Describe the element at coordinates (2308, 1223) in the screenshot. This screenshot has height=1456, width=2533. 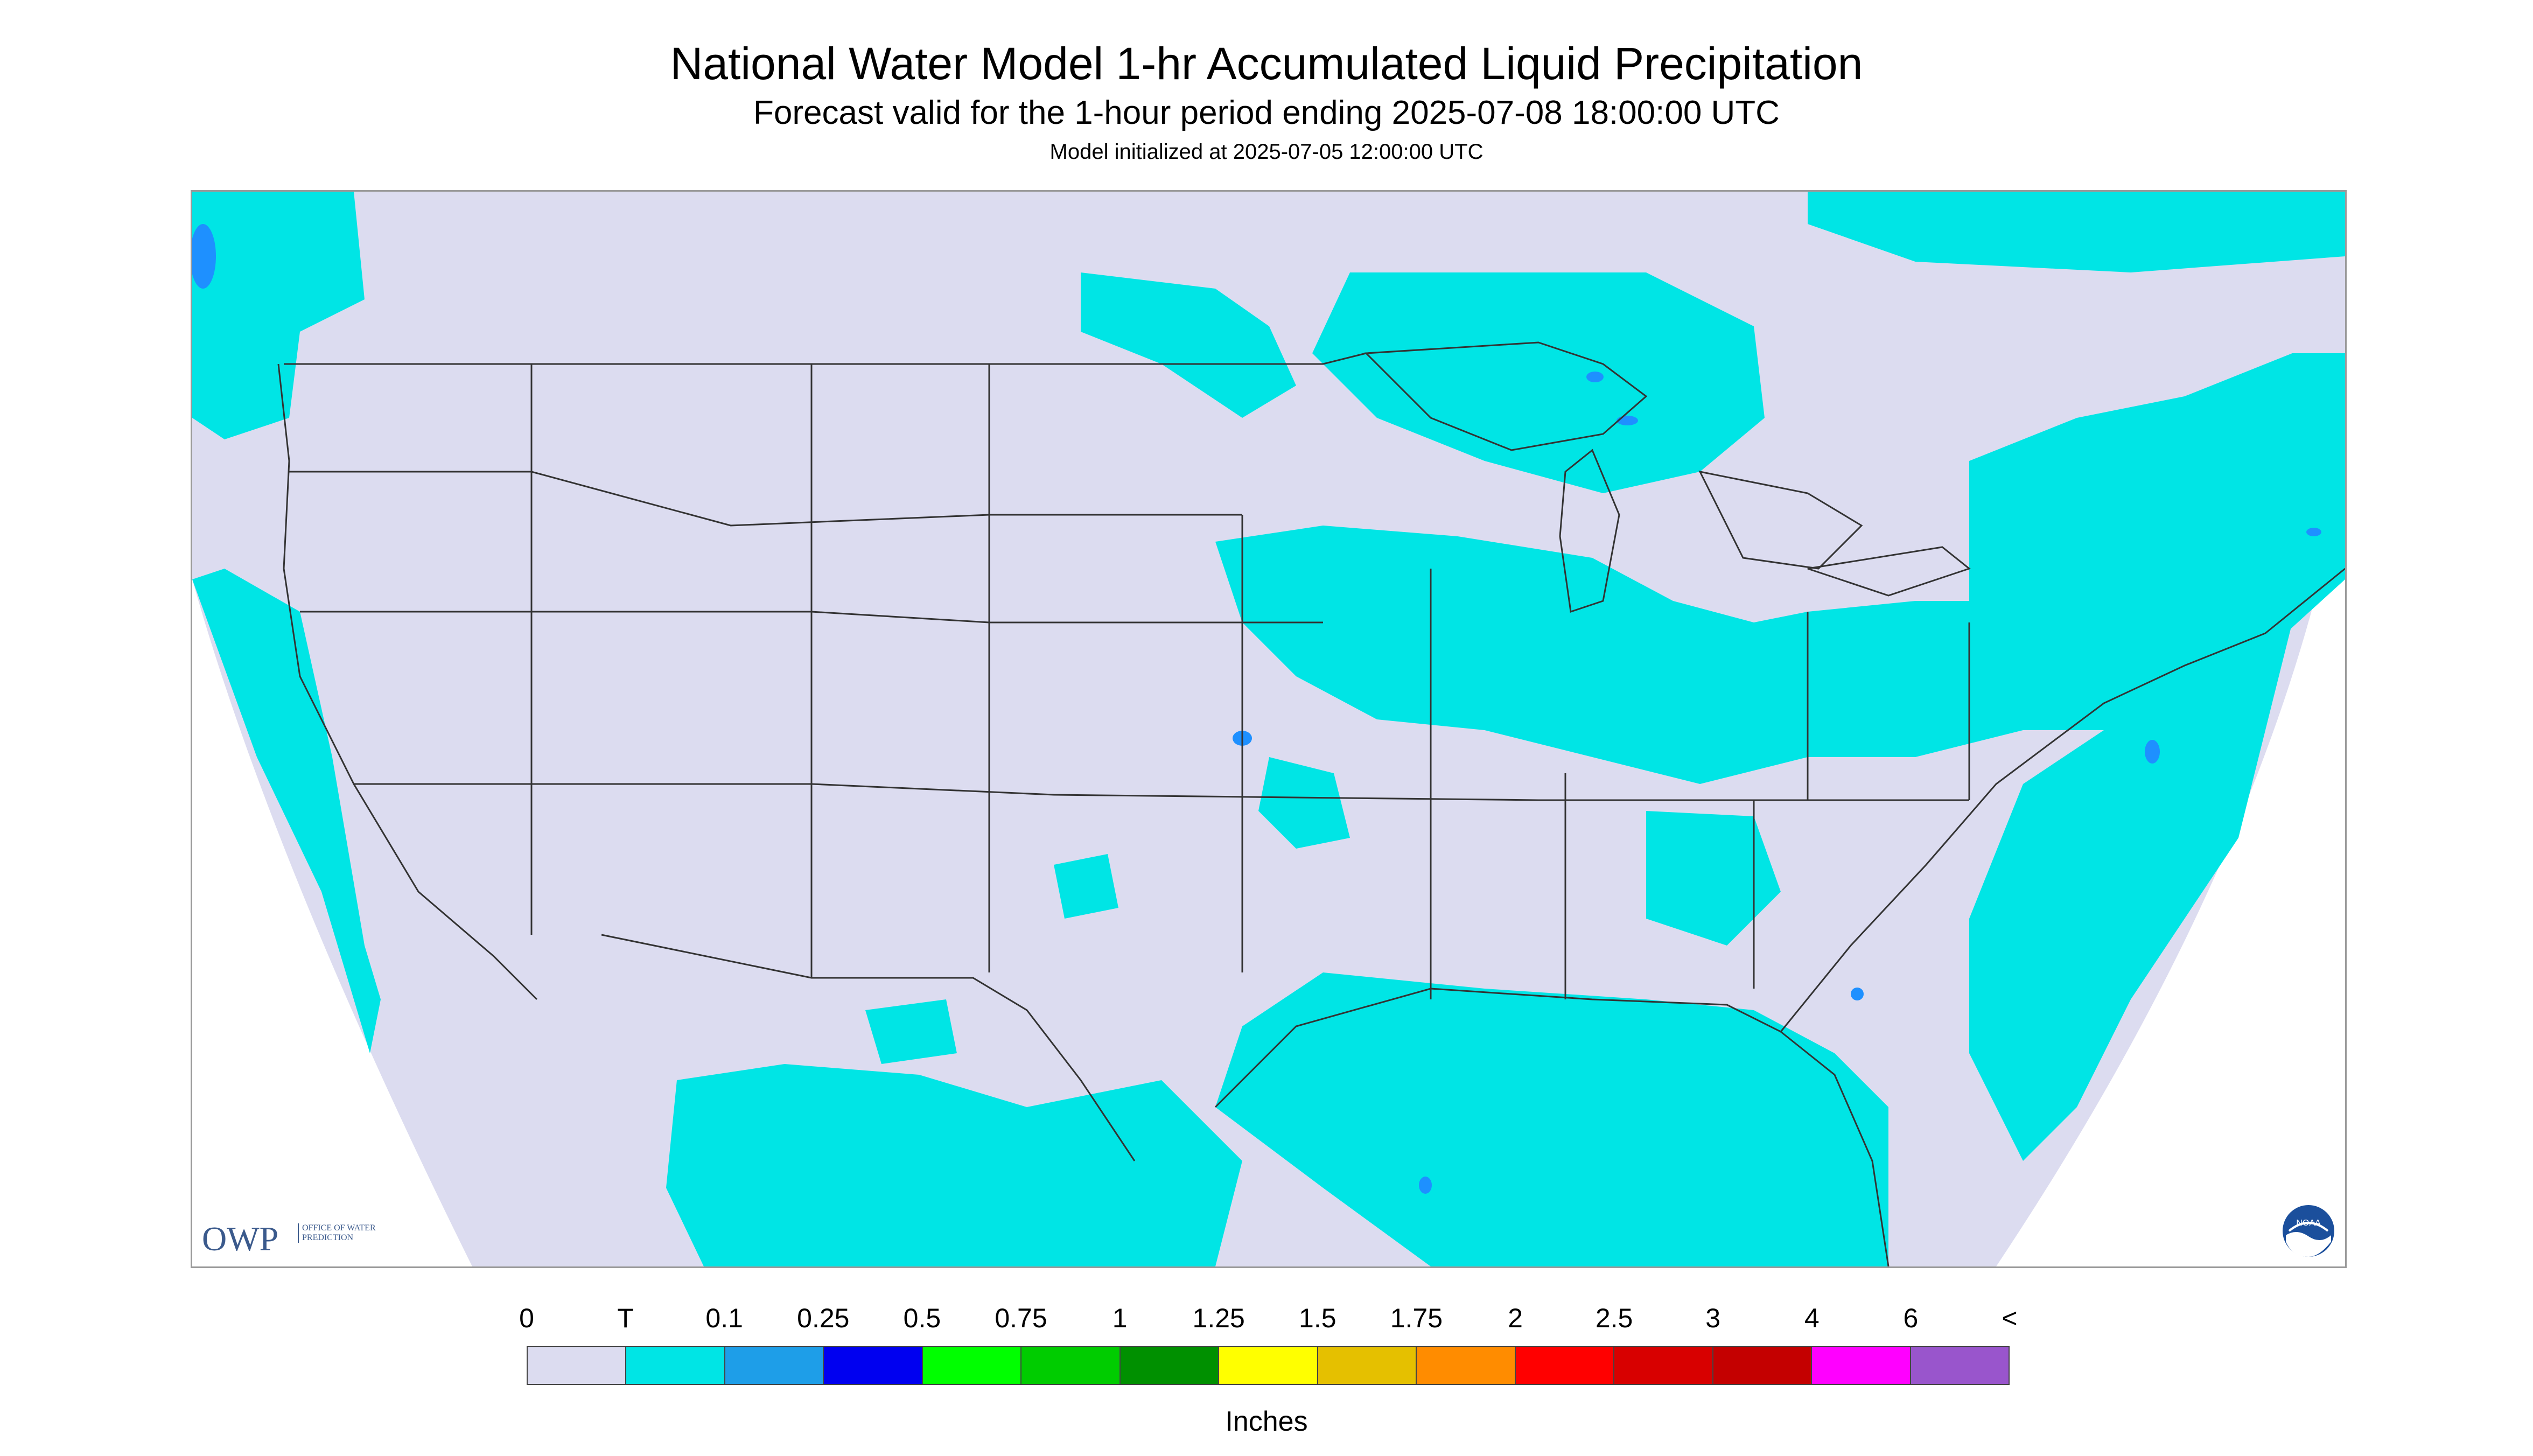
I see `noaa-logo-label: NOAA` at that location.